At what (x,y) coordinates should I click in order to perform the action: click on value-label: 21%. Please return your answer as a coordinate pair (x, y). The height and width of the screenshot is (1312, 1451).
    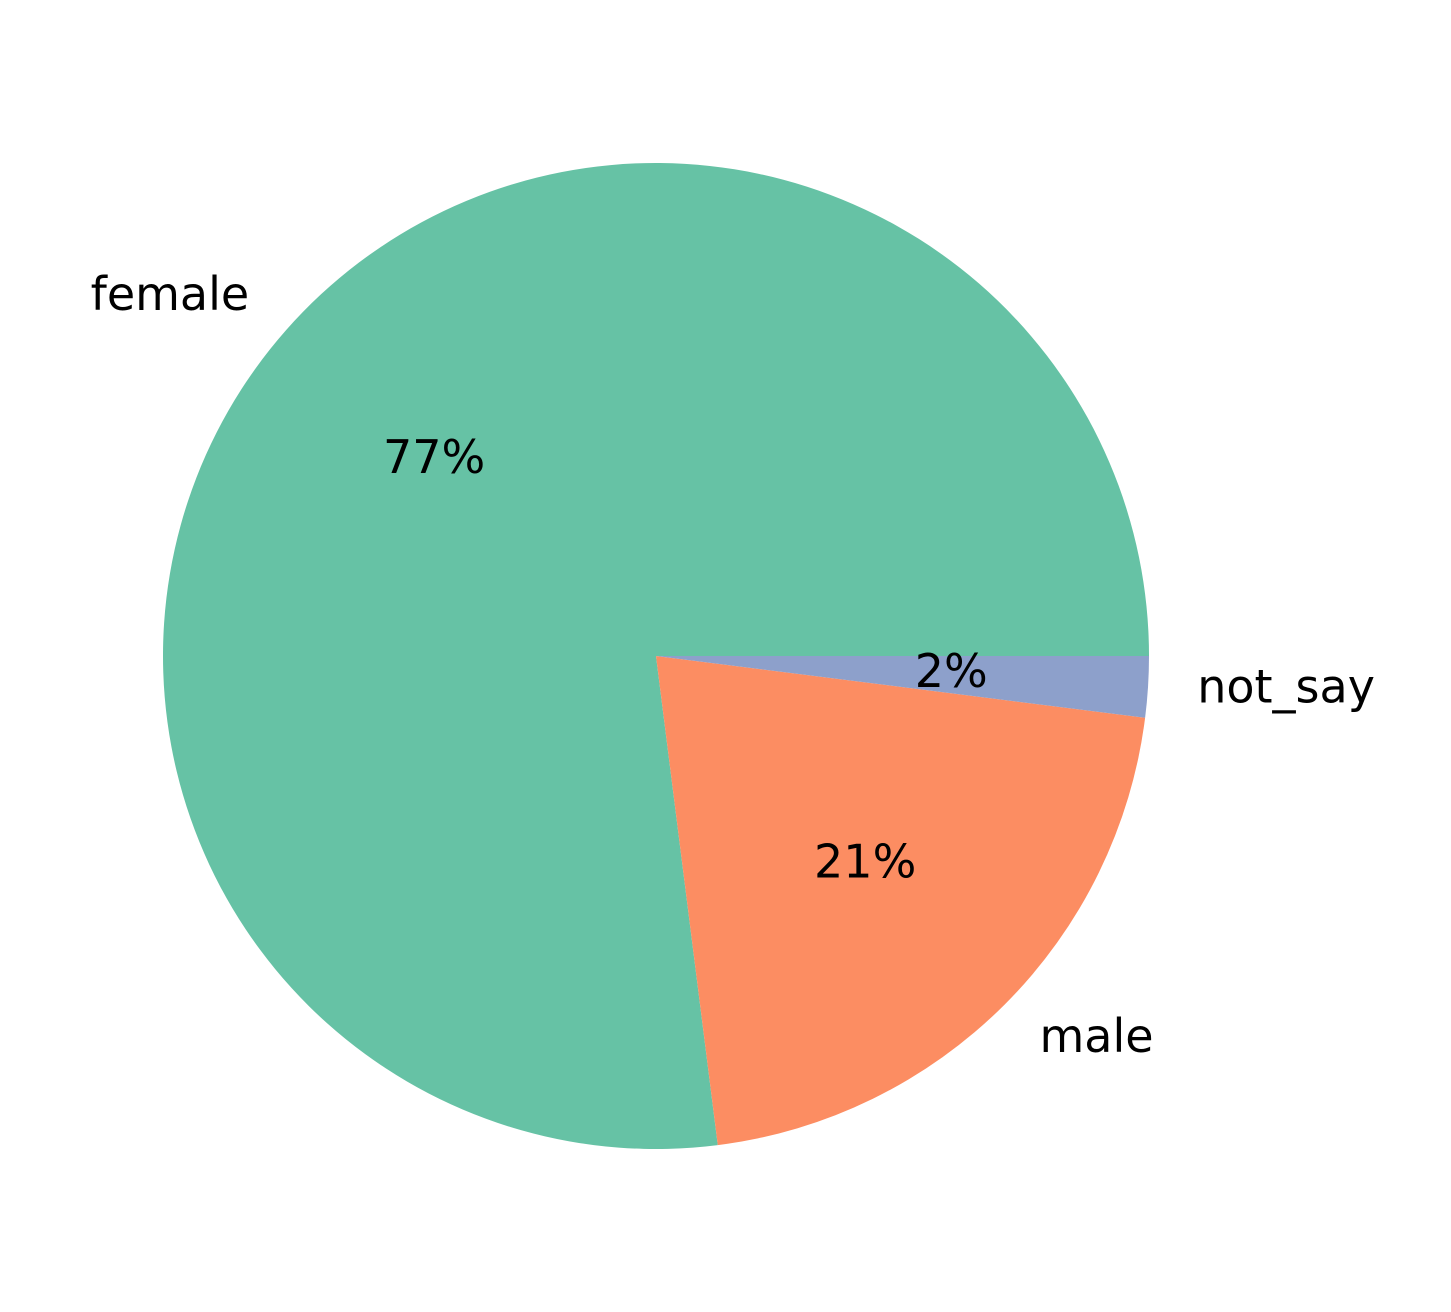
    Looking at the image, I should click on (865, 862).